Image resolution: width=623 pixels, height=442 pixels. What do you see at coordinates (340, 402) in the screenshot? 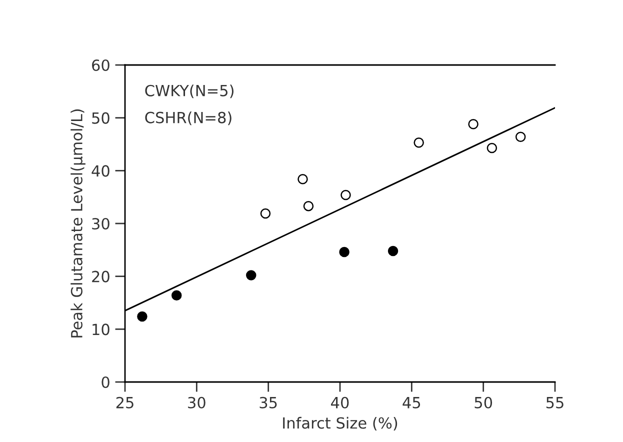
I see `x-tick-label: 40` at bounding box center [340, 402].